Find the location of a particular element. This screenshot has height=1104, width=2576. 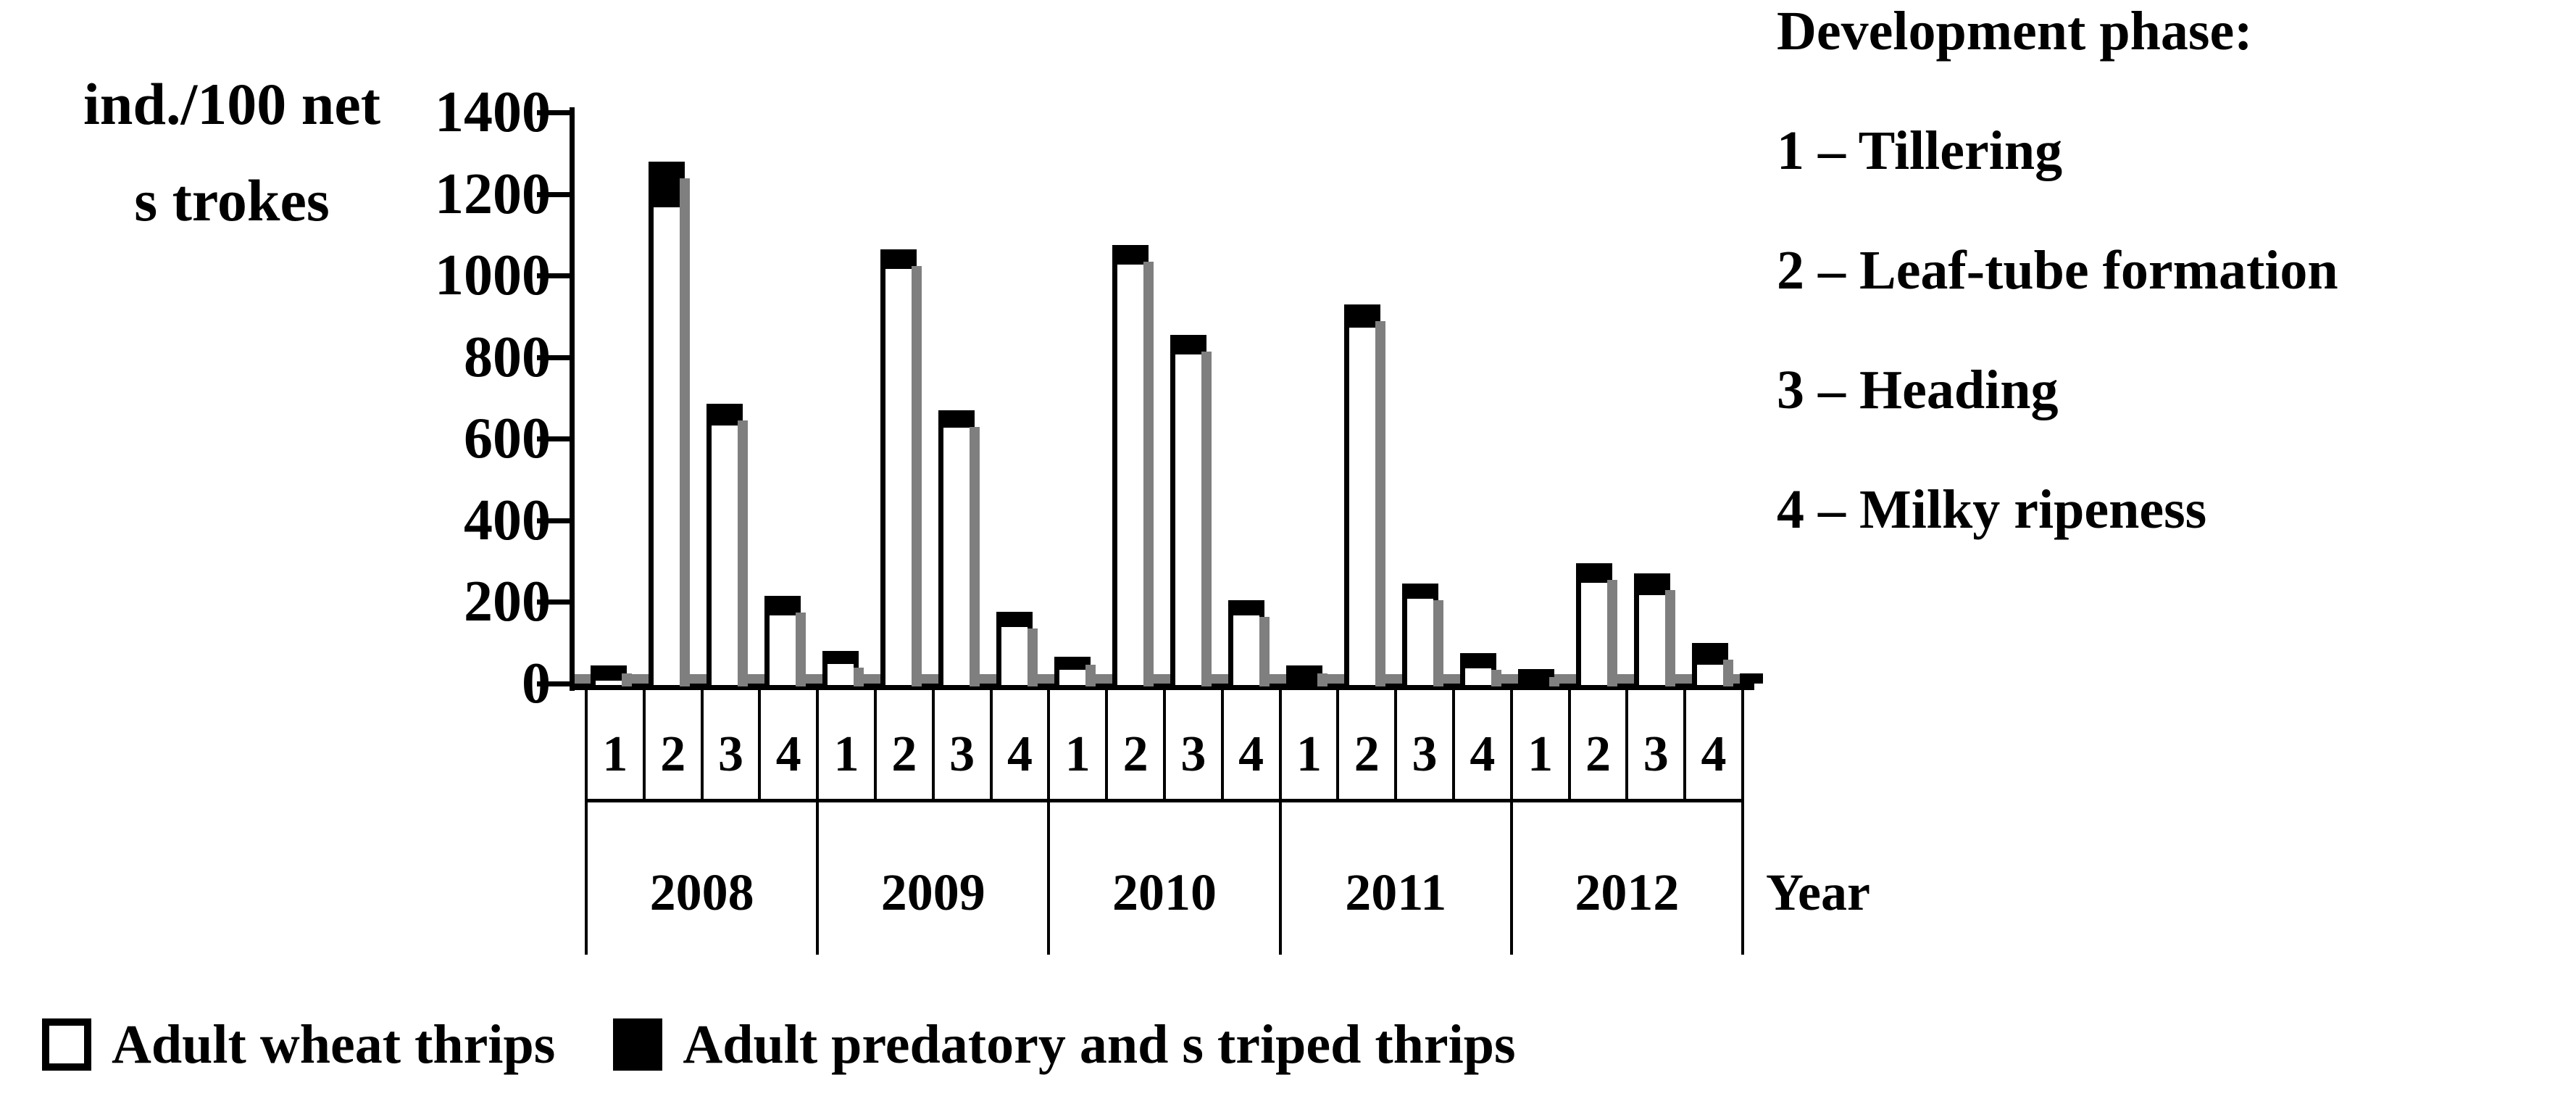

bar-2009-phase3 is located at coordinates (959, 548).